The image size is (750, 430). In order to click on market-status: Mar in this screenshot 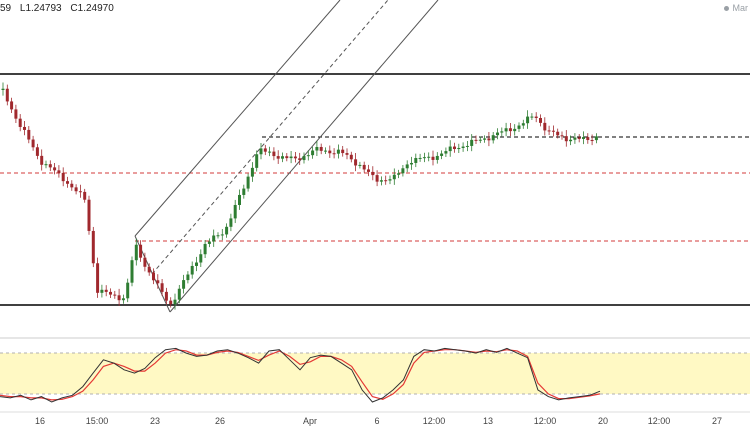, I will do `click(735, 8)`.